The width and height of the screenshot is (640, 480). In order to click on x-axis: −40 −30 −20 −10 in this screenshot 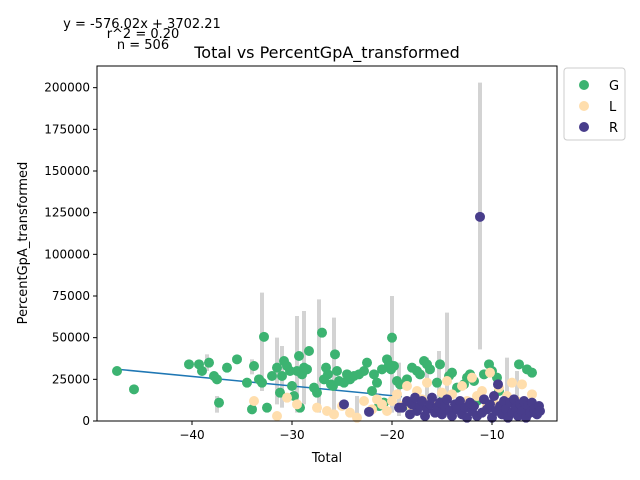, I will do `click(342, 431)`.